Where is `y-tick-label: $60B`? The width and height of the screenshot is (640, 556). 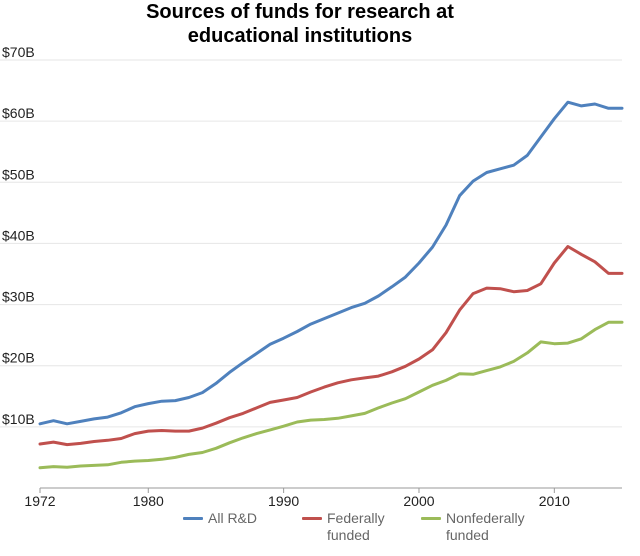
y-tick-label: $60B is located at coordinates (18, 113).